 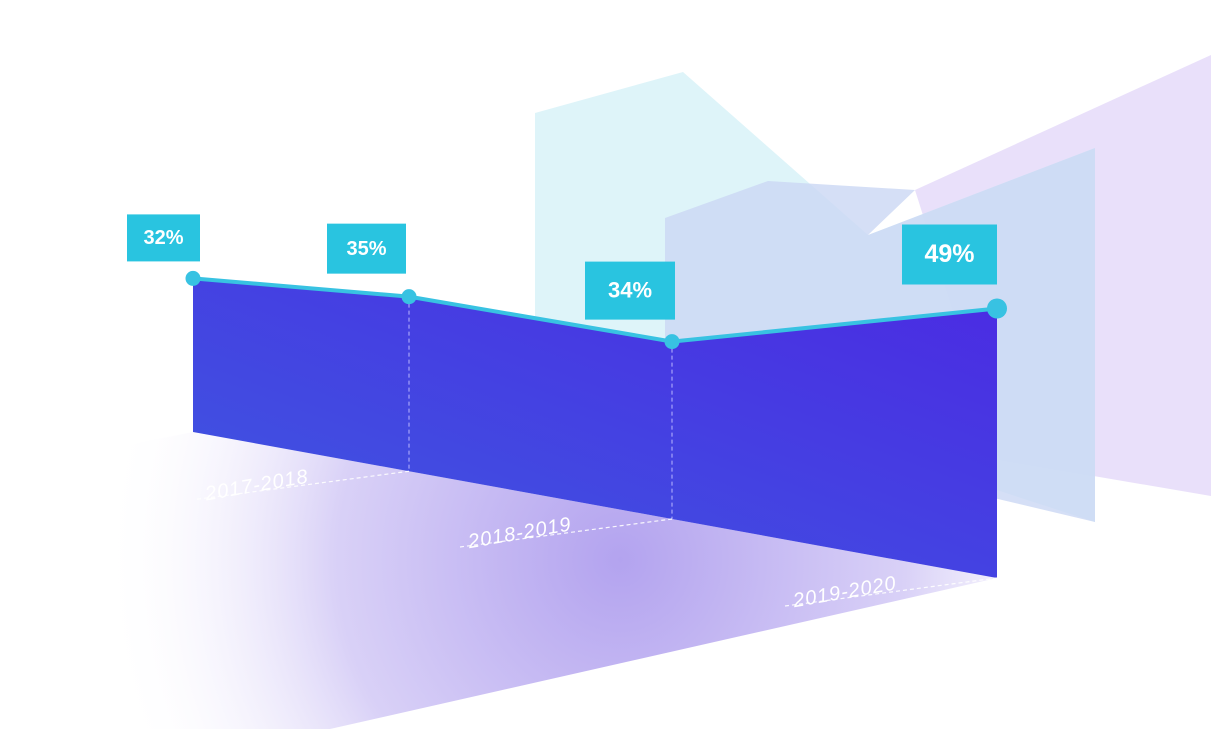 I want to click on value-label: 49%, so click(x=949, y=254).